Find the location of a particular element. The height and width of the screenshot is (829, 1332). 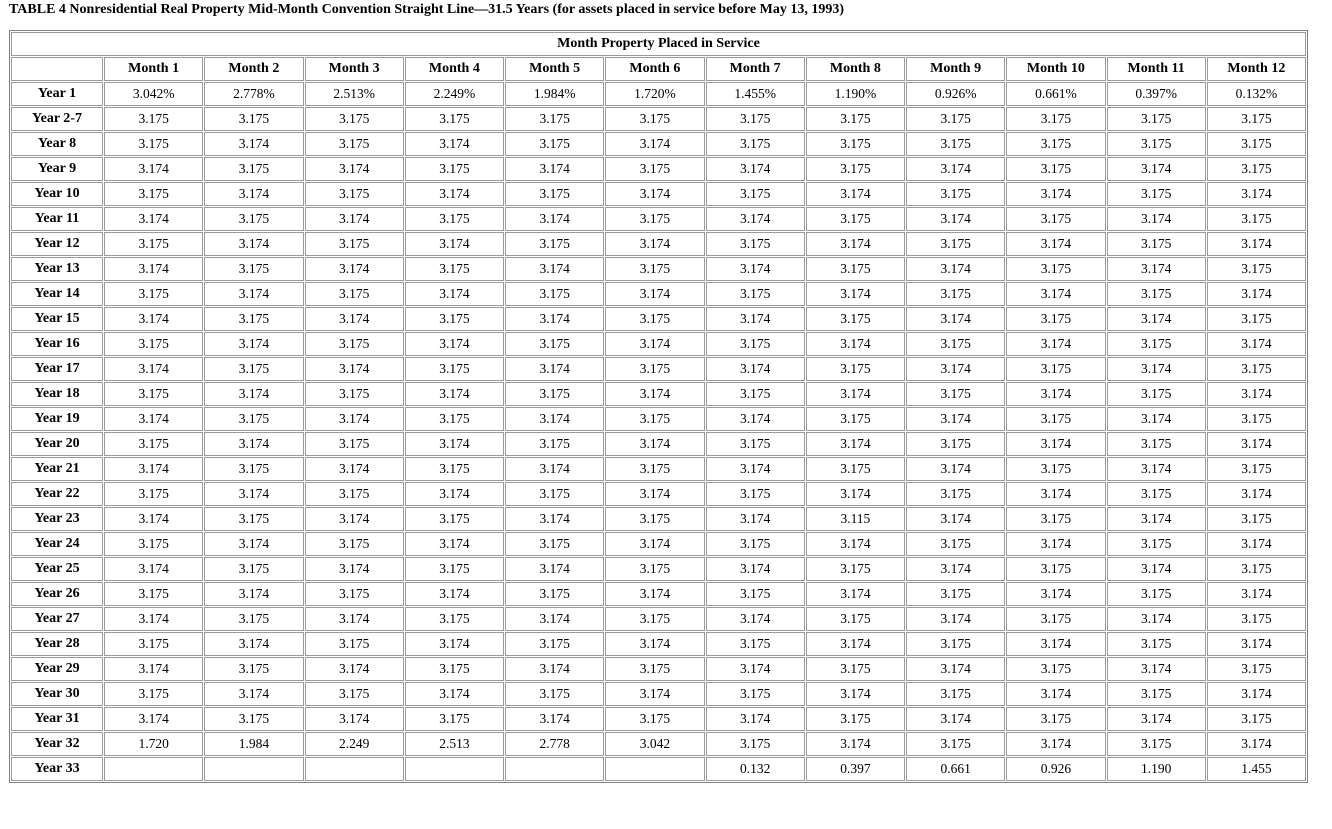

table-cell: 3.115 is located at coordinates (855, 519).